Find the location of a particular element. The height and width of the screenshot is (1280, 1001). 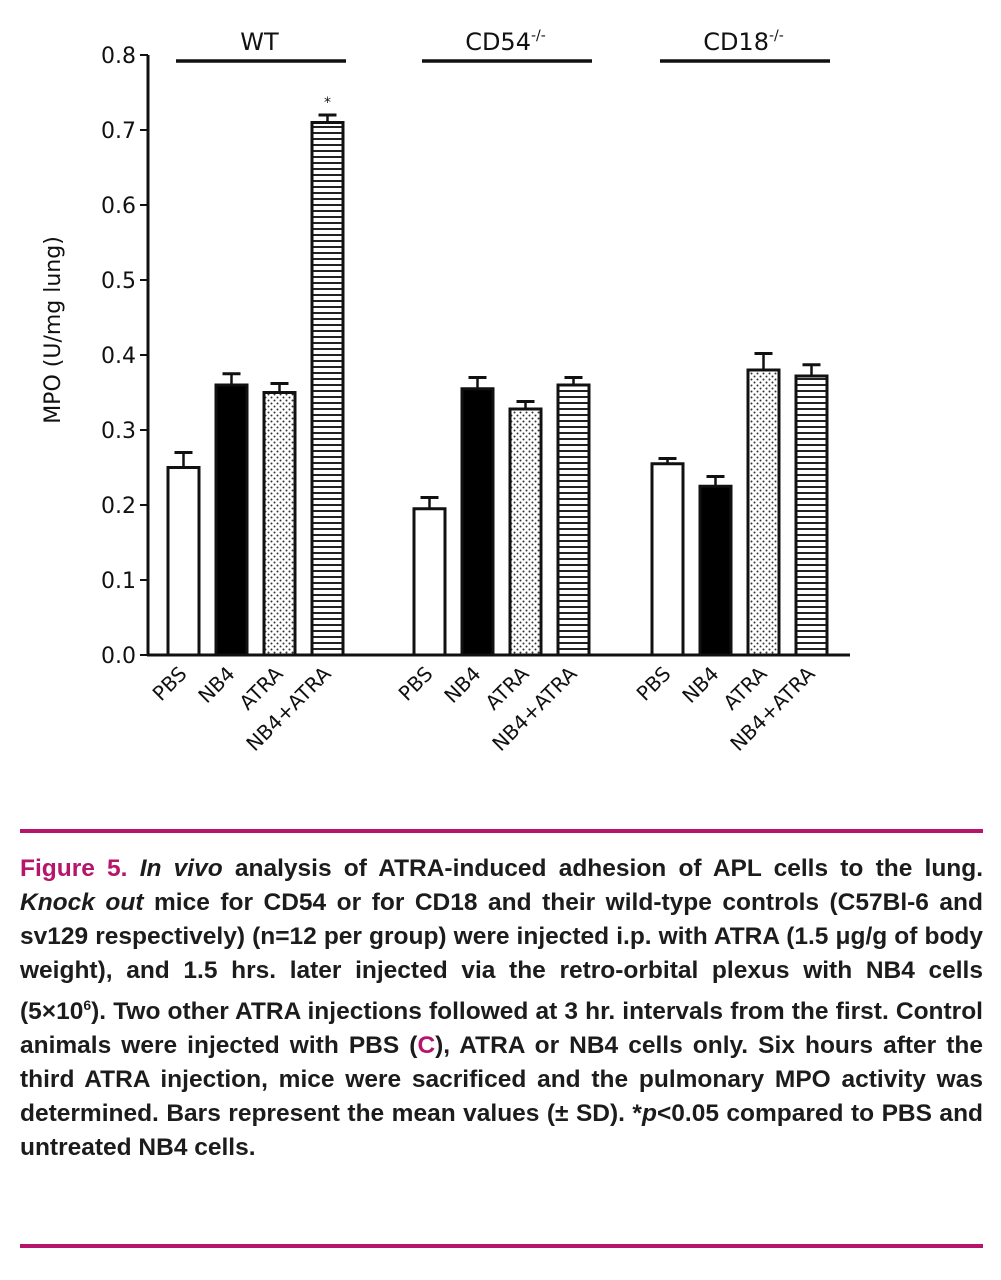

caption-p-italic: p is located at coordinates (649, 1114).